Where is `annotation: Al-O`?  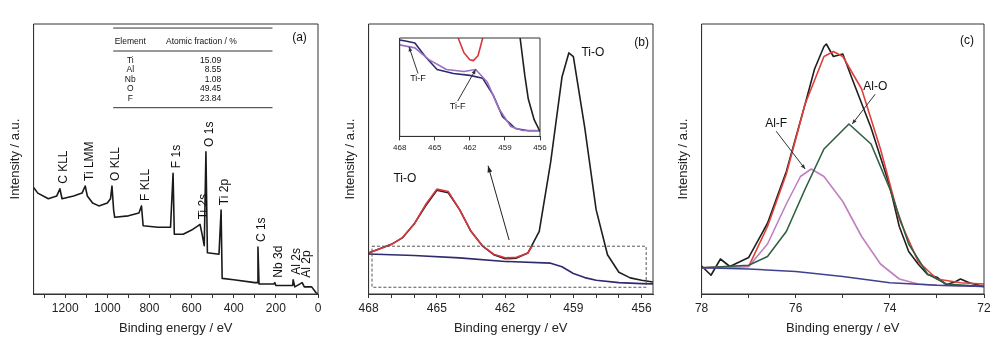 annotation: Al-O is located at coordinates (875, 86).